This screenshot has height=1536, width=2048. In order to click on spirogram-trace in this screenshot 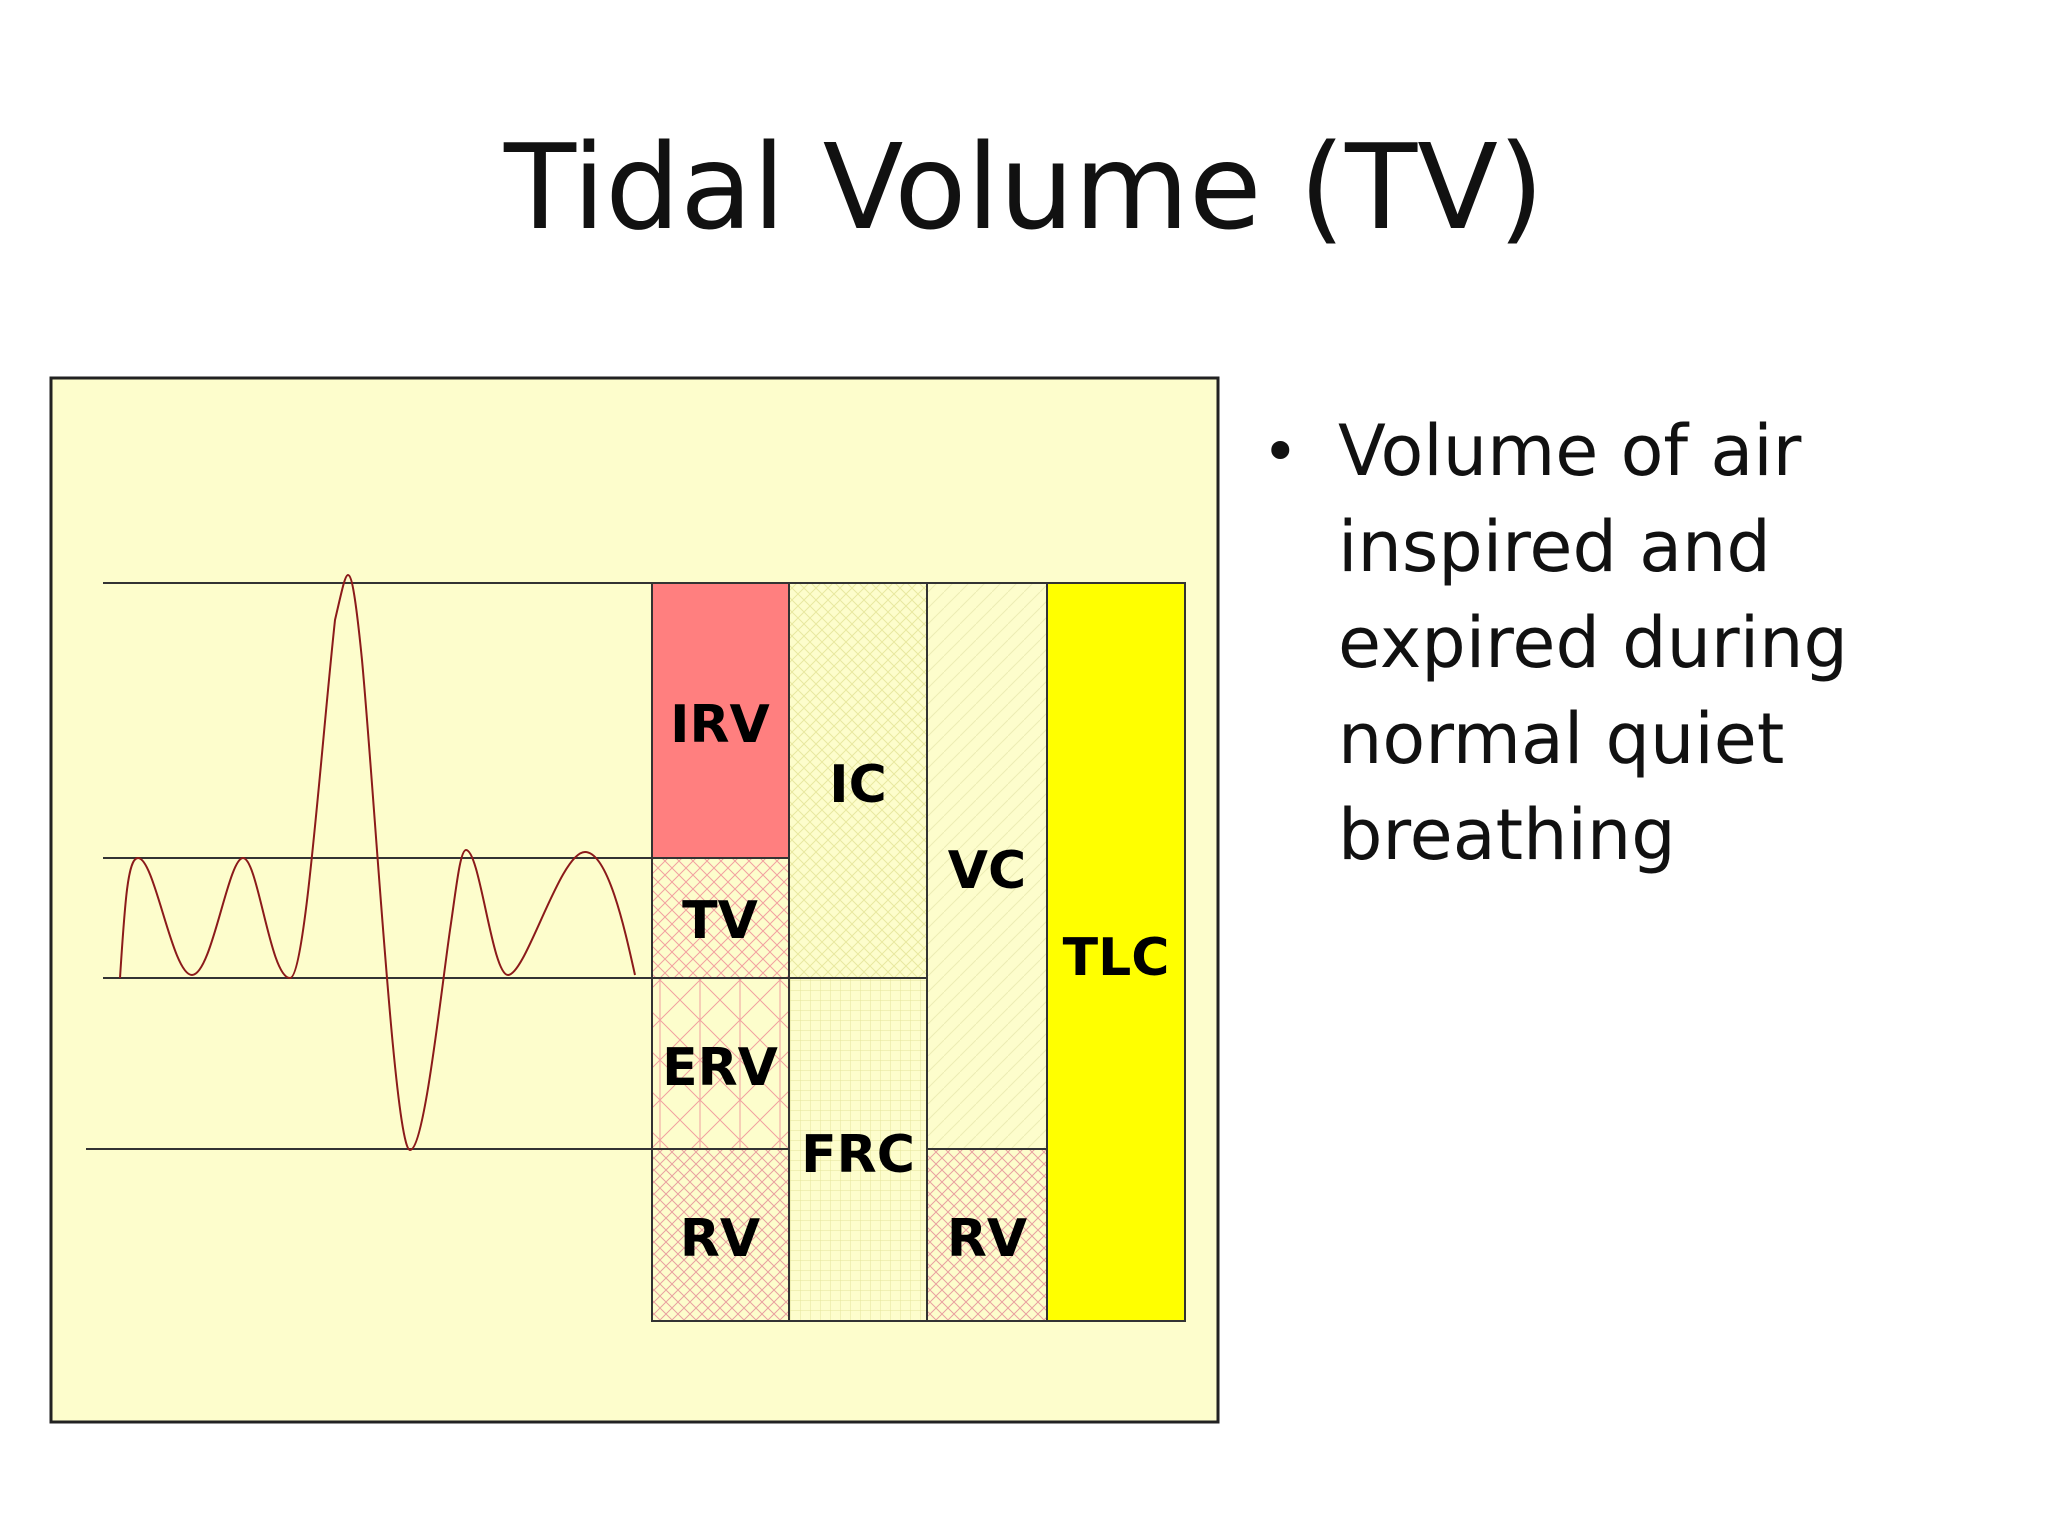, I will do `click(377, 862)`.